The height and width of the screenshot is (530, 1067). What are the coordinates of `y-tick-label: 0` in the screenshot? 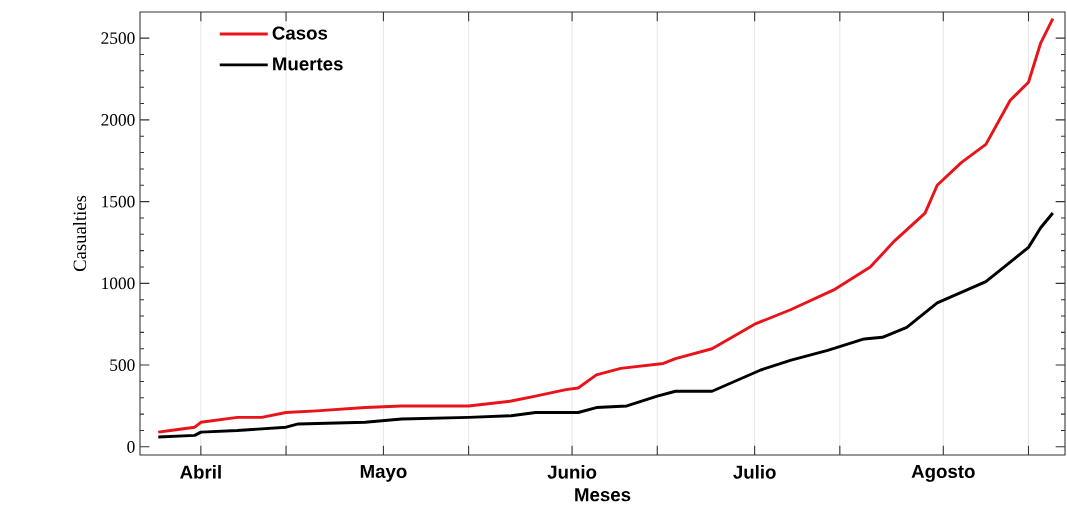 It's located at (131, 446).